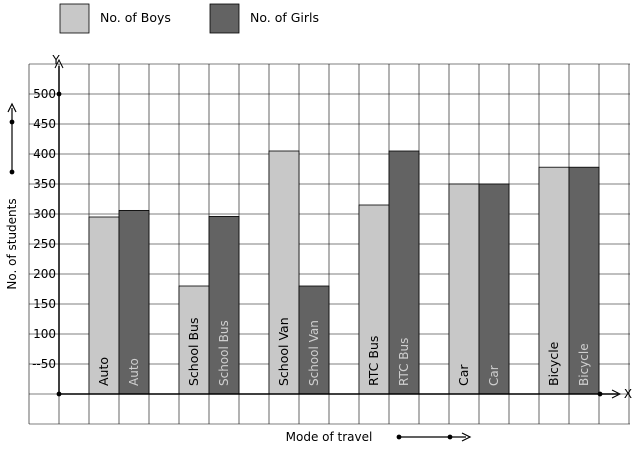 This screenshot has height=450, width=637. What do you see at coordinates (189, 18) in the screenshot?
I see `legend: No. of Boys No. of Girls` at bounding box center [189, 18].